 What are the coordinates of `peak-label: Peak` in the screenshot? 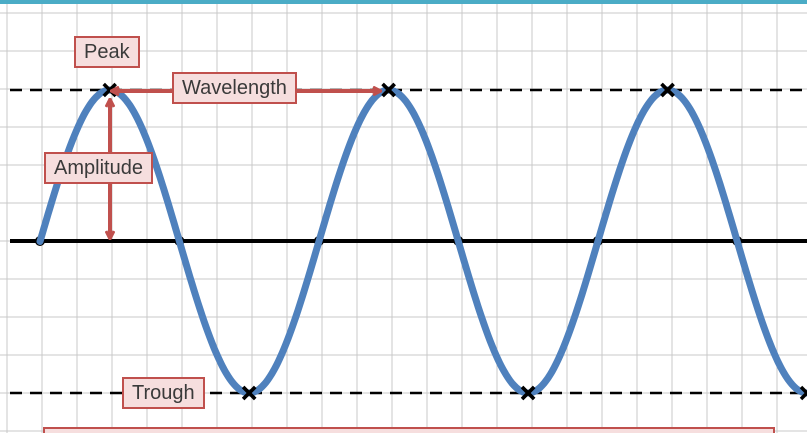 It's located at (107, 52).